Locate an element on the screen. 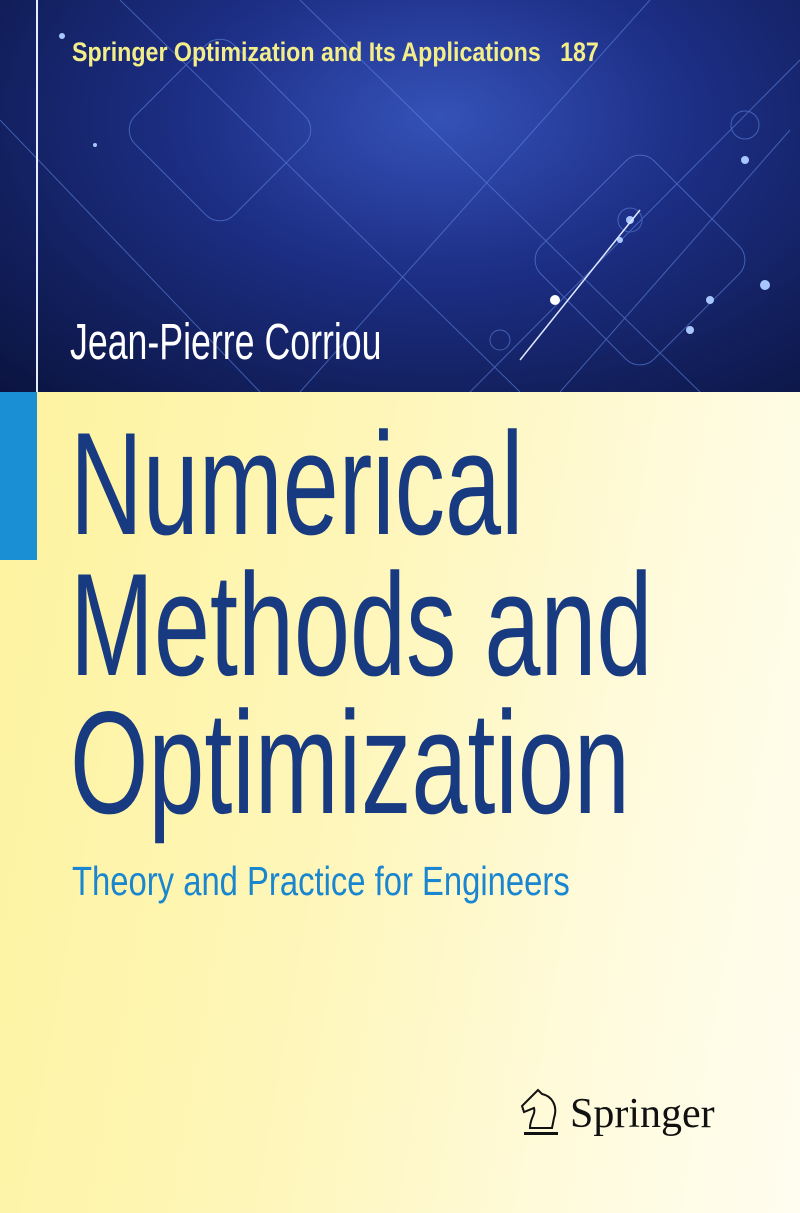 The image size is (800, 1213). title-line-3: Optimization is located at coordinates (350, 762).